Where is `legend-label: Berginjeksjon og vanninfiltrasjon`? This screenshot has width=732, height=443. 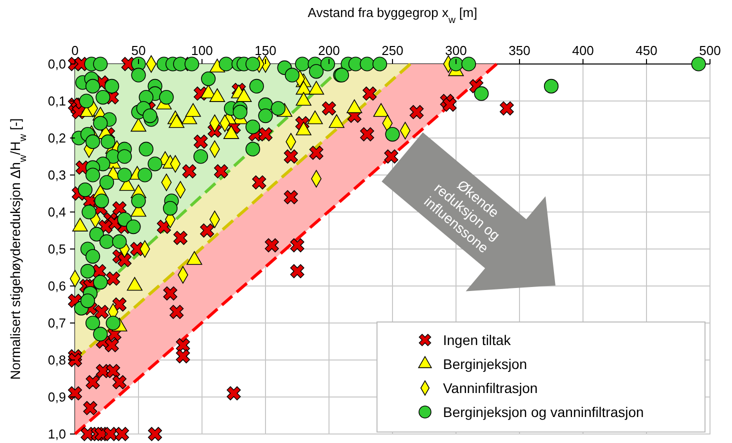 legend-label: Berginjeksjon og vanninfiltrasjon is located at coordinates (543, 412).